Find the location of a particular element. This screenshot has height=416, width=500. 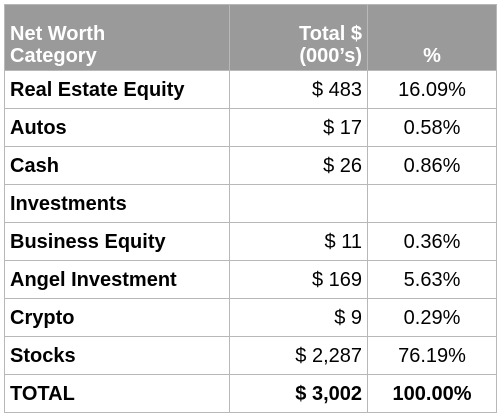

row-category: Real Estate Equity is located at coordinates (117, 89).